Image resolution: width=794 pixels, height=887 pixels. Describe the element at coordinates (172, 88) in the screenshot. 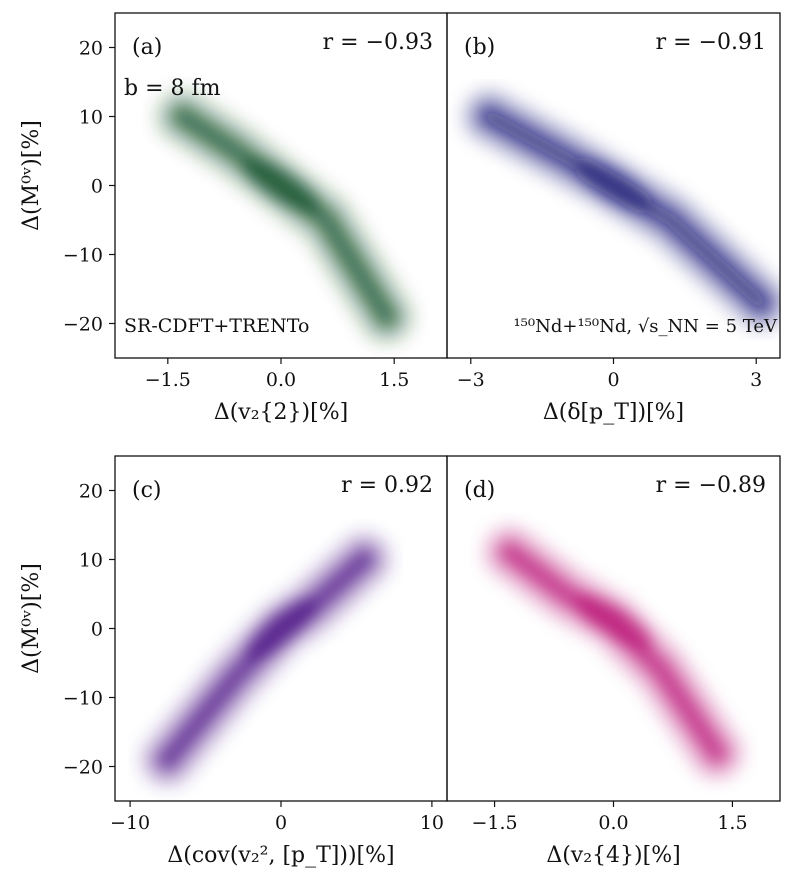

I see `impact-parameter-label: b = 8 fm` at that location.